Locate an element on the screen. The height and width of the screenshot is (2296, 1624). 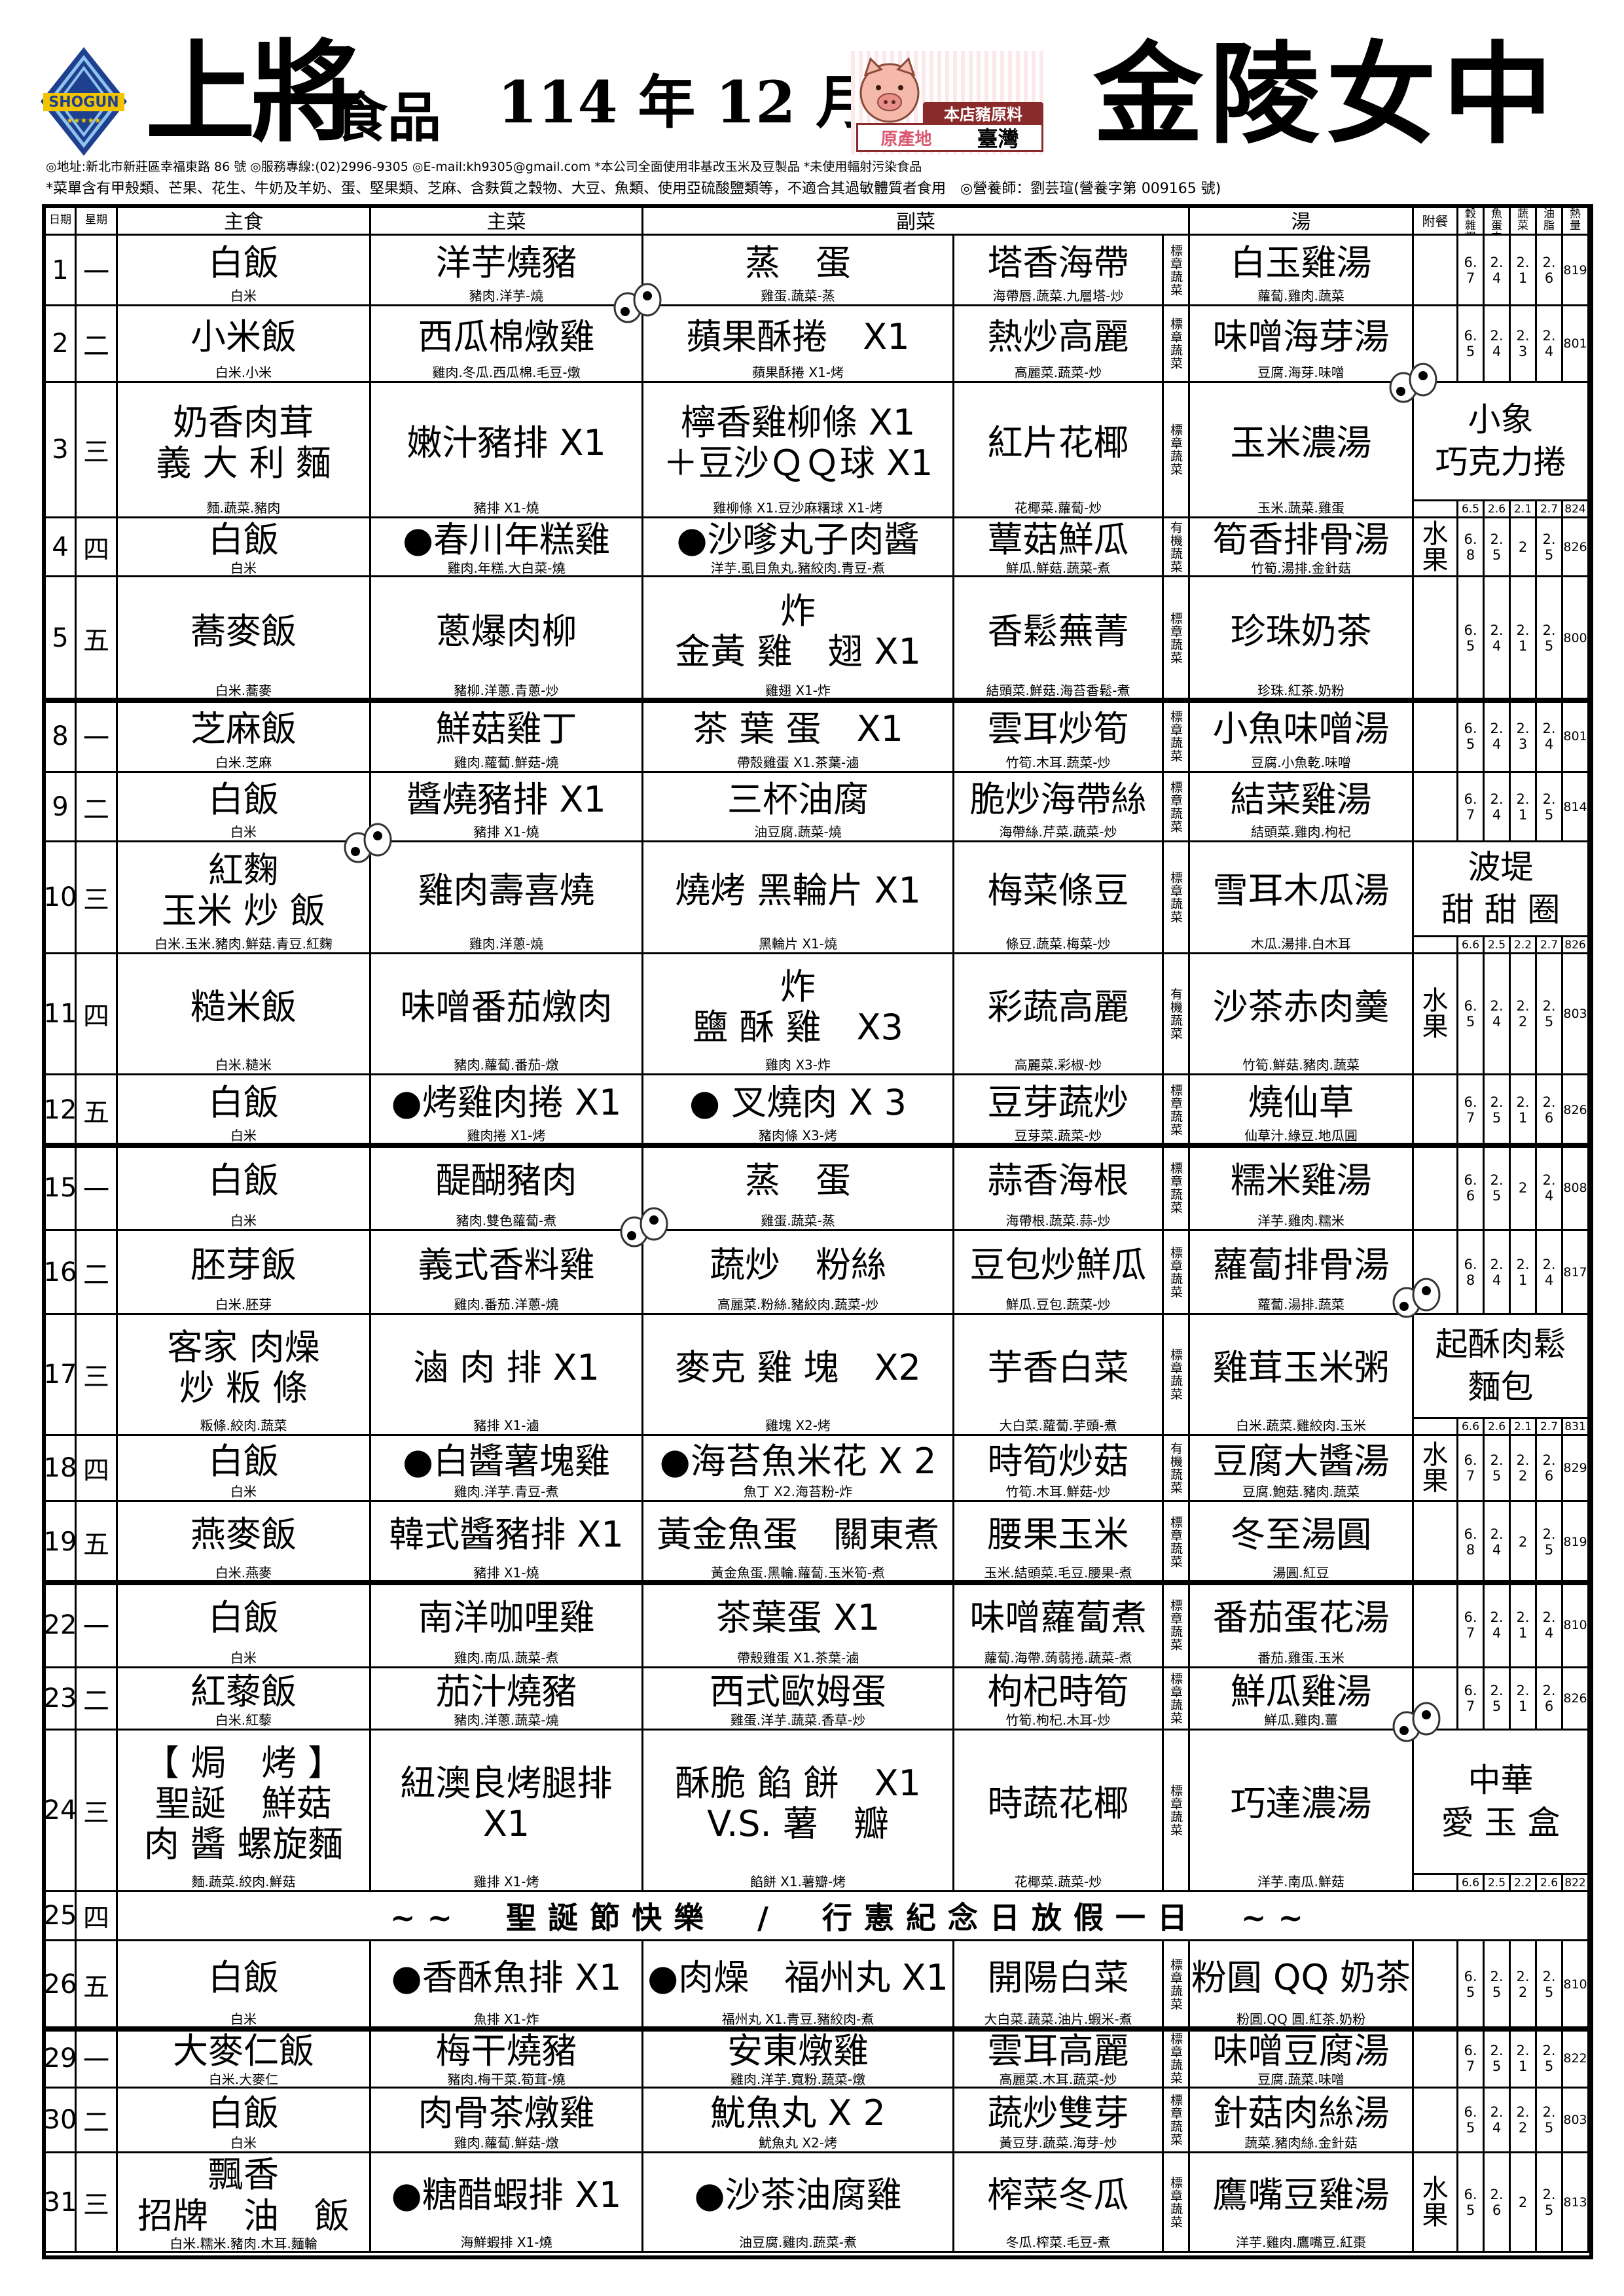
side-dish-name: ● 叉燒肉 X 3 is located at coordinates (798, 1103).